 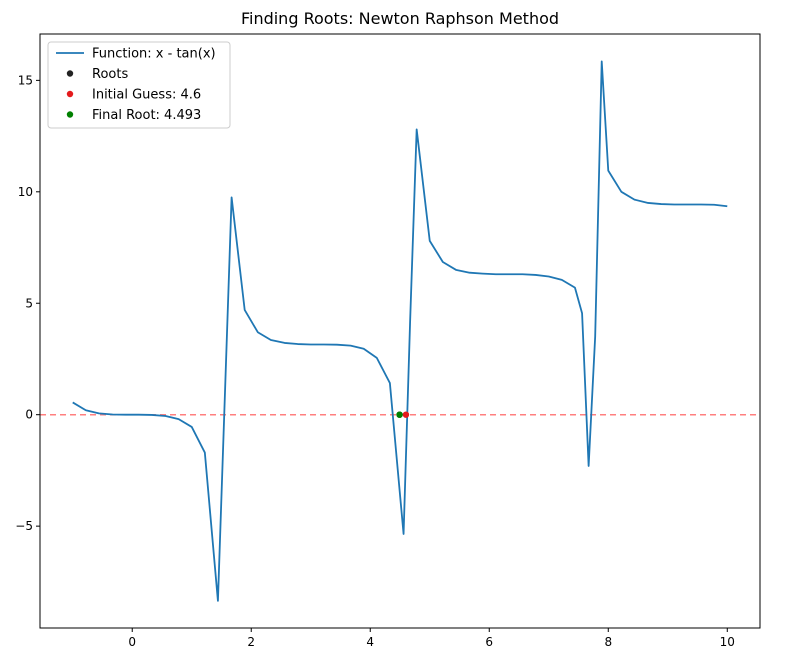 What do you see at coordinates (146, 115) in the screenshot?
I see `legend-label: Final Root: 4.493` at bounding box center [146, 115].